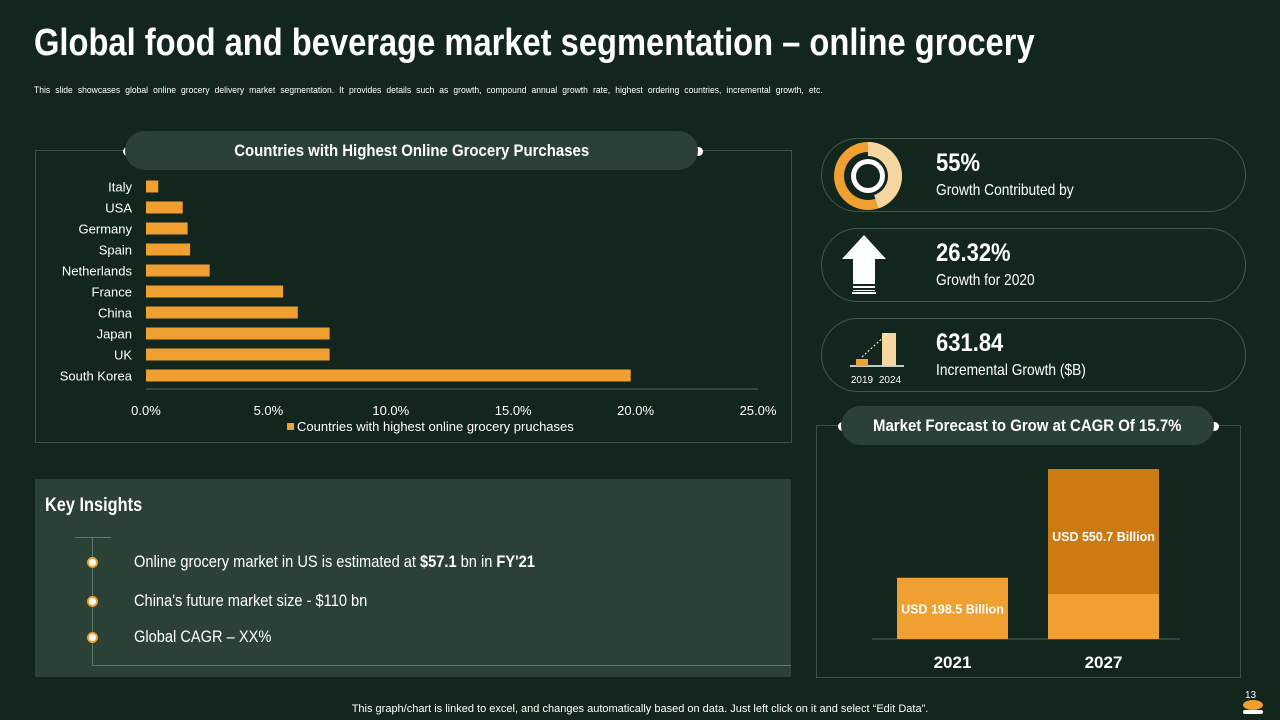 This screenshot has height=720, width=1280. I want to click on forecast-data-label: USD 550.7 Billion, so click(1103, 537).